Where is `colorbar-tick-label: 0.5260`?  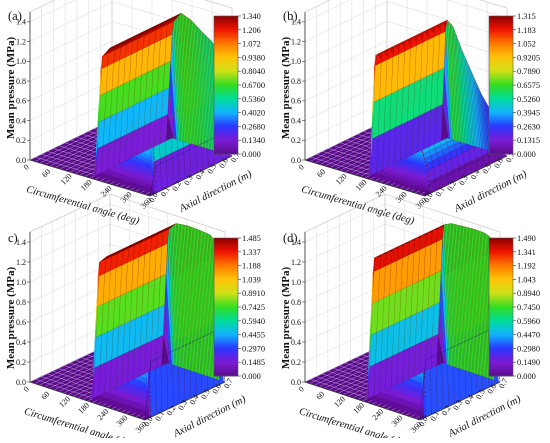 colorbar-tick-label: 0.5260 is located at coordinates (528, 99).